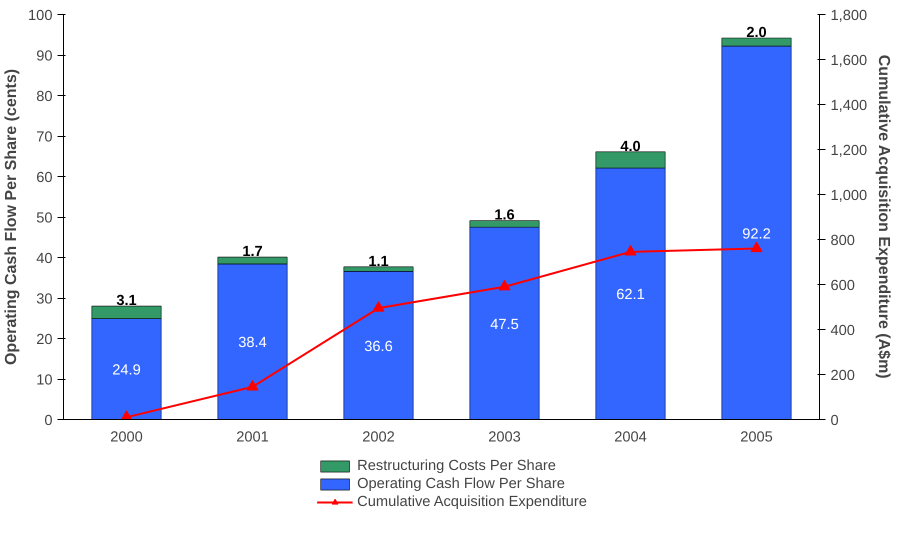 Image resolution: width=907 pixels, height=556 pixels. What do you see at coordinates (504, 324) in the screenshot?
I see `data-label: 47.5` at bounding box center [504, 324].